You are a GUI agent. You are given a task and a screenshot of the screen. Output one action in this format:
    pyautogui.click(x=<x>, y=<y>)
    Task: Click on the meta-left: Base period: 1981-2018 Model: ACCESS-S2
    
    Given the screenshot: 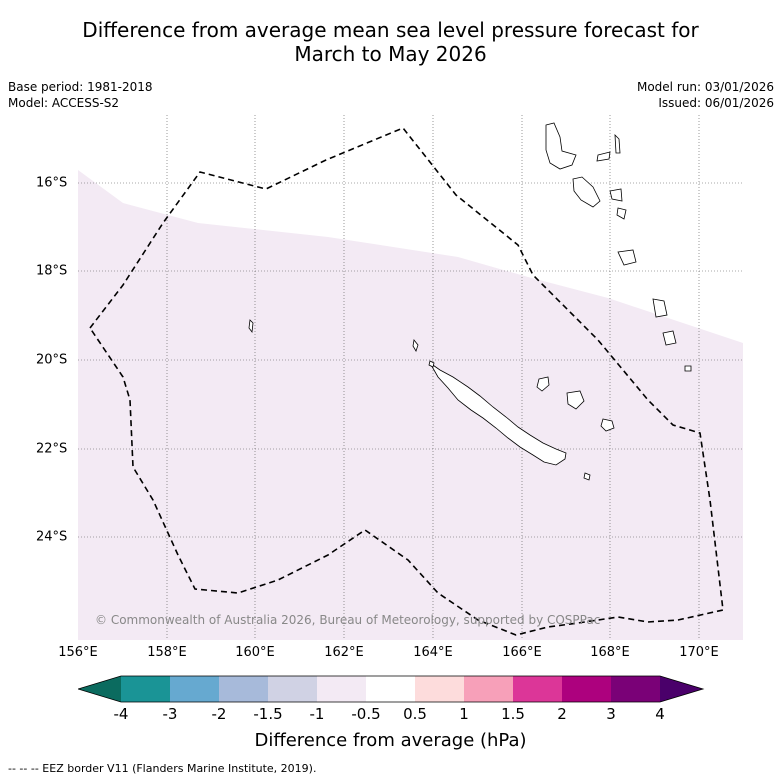 What is the action you would take?
    pyautogui.click(x=80, y=95)
    